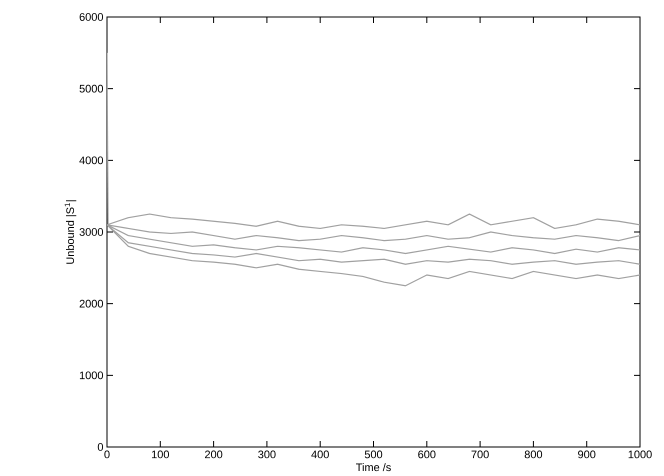 The width and height of the screenshot is (664, 476). What do you see at coordinates (587, 454) in the screenshot?
I see `x-tick-label: 900` at bounding box center [587, 454].